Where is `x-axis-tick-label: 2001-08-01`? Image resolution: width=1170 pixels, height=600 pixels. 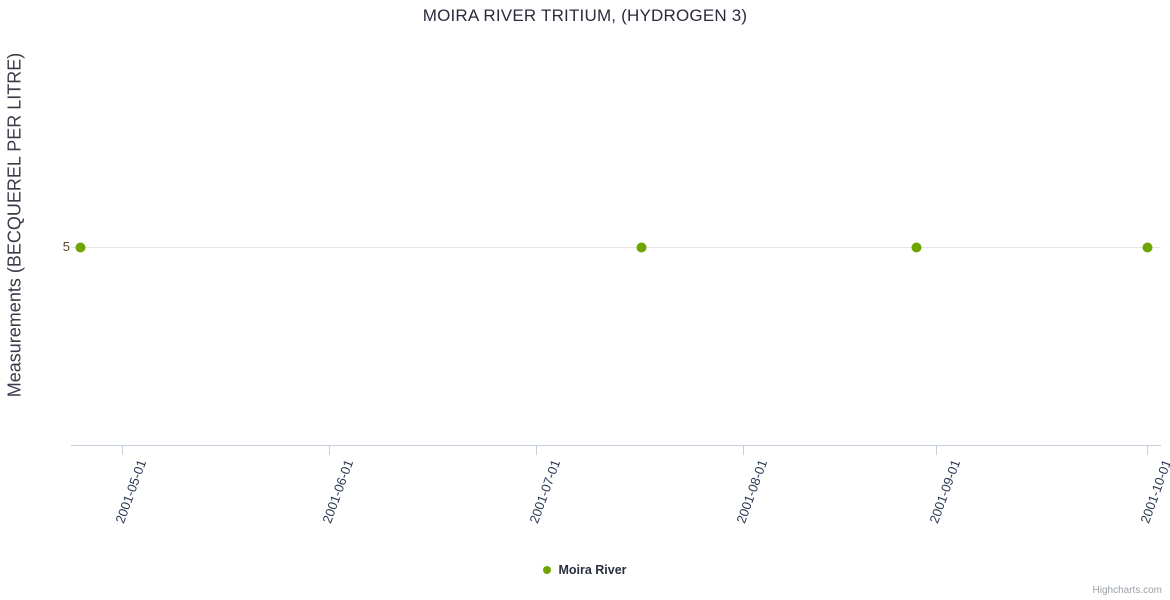 x-axis-tick-label: 2001-08-01 is located at coordinates (752, 491).